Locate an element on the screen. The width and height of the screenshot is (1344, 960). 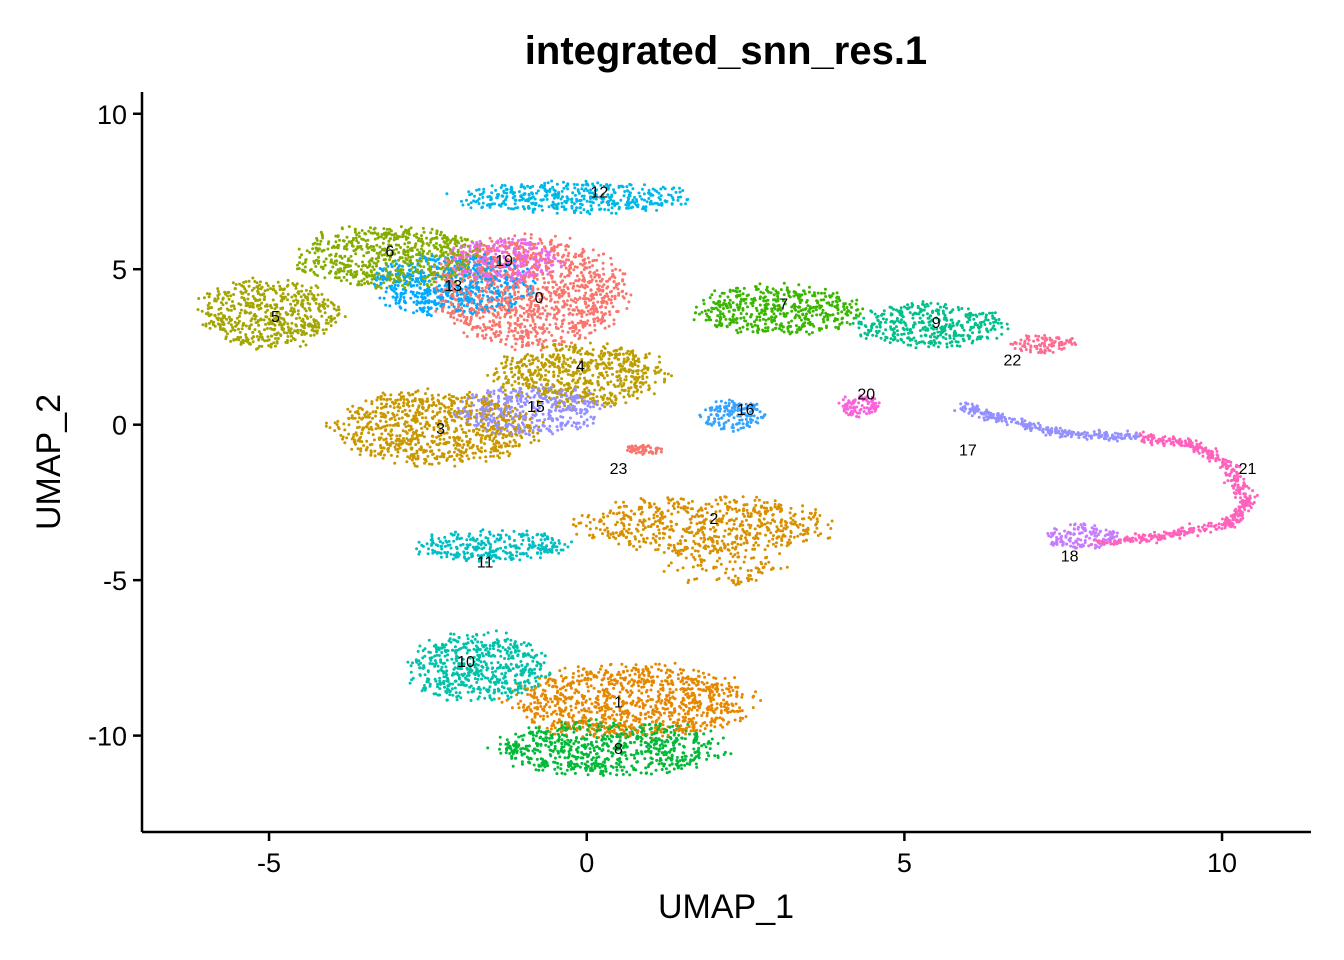
chart-title: integrated_snn_res.1 is located at coordinates (726, 51).